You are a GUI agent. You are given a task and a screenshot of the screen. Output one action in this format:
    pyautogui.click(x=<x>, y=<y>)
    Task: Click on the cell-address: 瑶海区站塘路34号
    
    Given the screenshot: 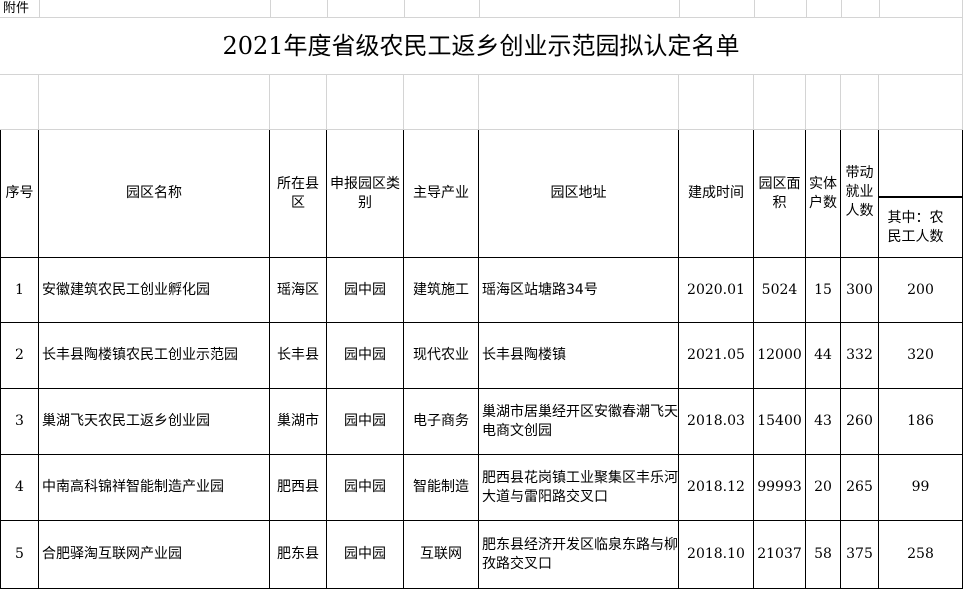 What is the action you would take?
    pyautogui.click(x=579, y=290)
    